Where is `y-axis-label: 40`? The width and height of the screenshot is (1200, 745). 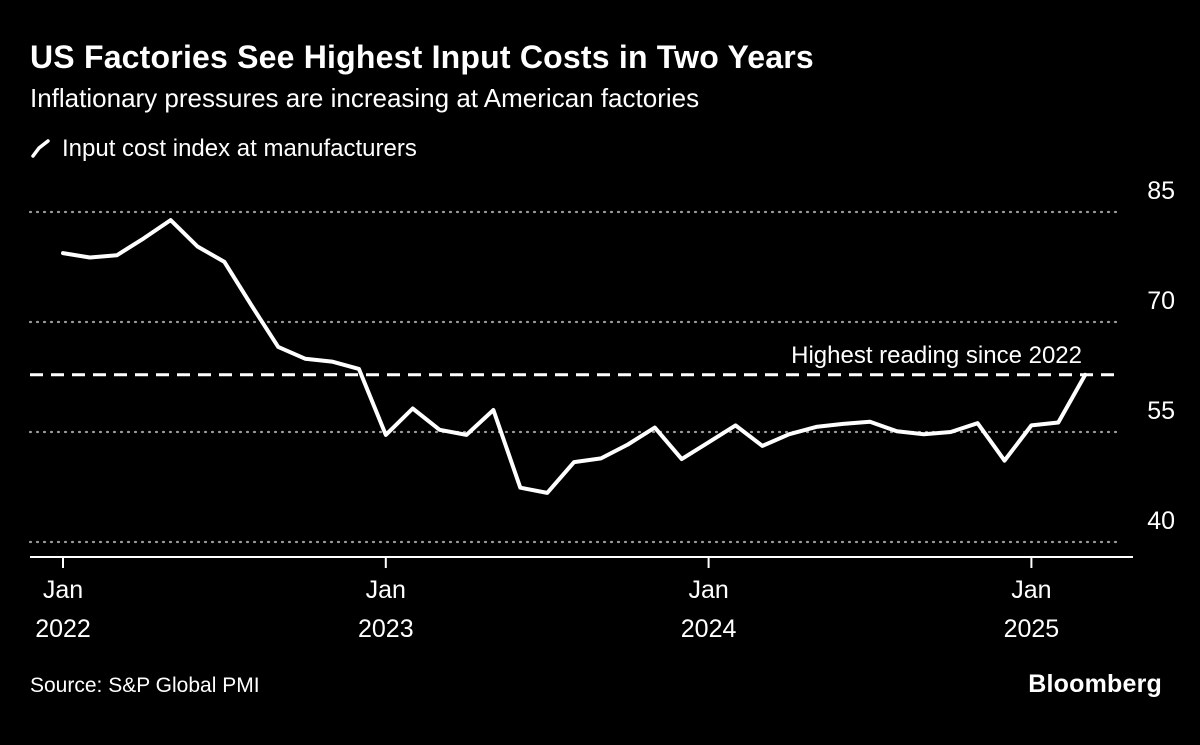 y-axis-label: 40 is located at coordinates (1161, 521).